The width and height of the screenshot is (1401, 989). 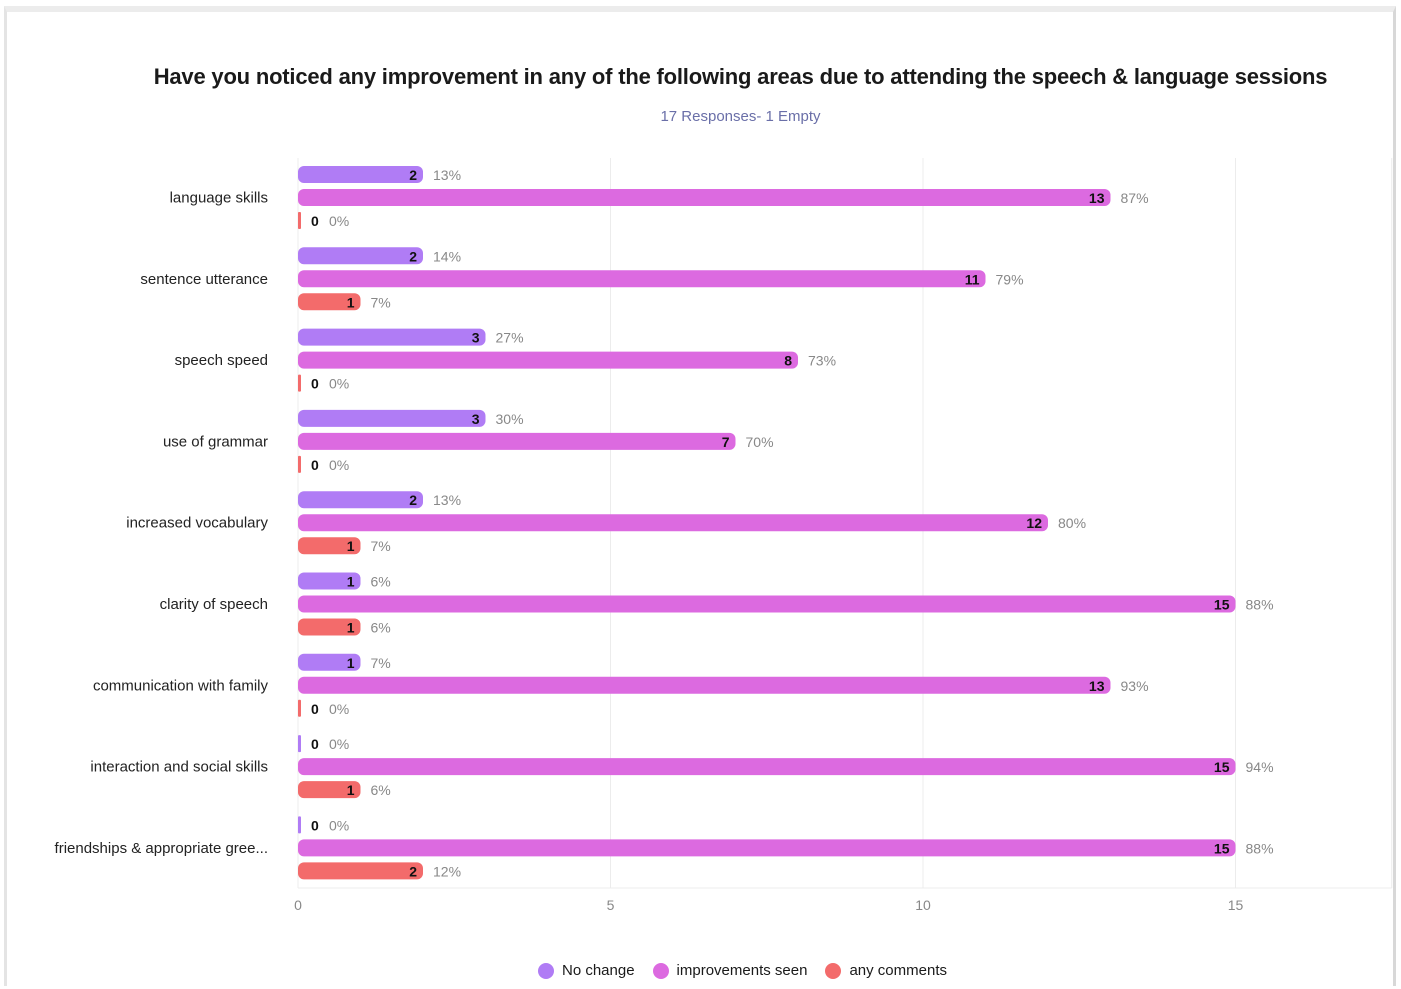 I want to click on category-label-3: use of grammar, so click(x=215, y=441).